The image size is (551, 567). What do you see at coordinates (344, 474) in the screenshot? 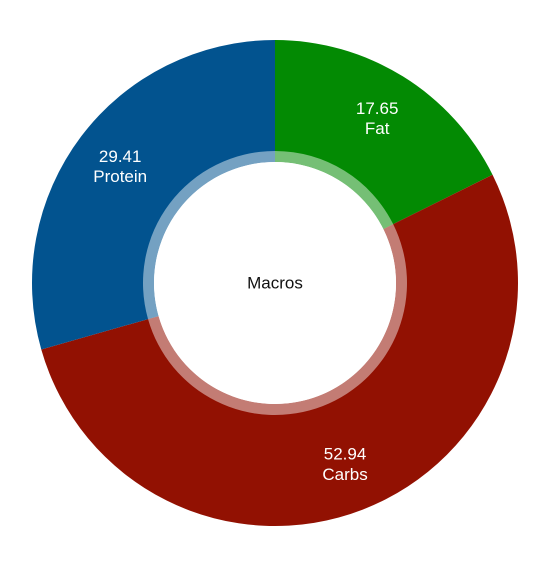
I see `slice-name-carbs: Carbs` at bounding box center [344, 474].